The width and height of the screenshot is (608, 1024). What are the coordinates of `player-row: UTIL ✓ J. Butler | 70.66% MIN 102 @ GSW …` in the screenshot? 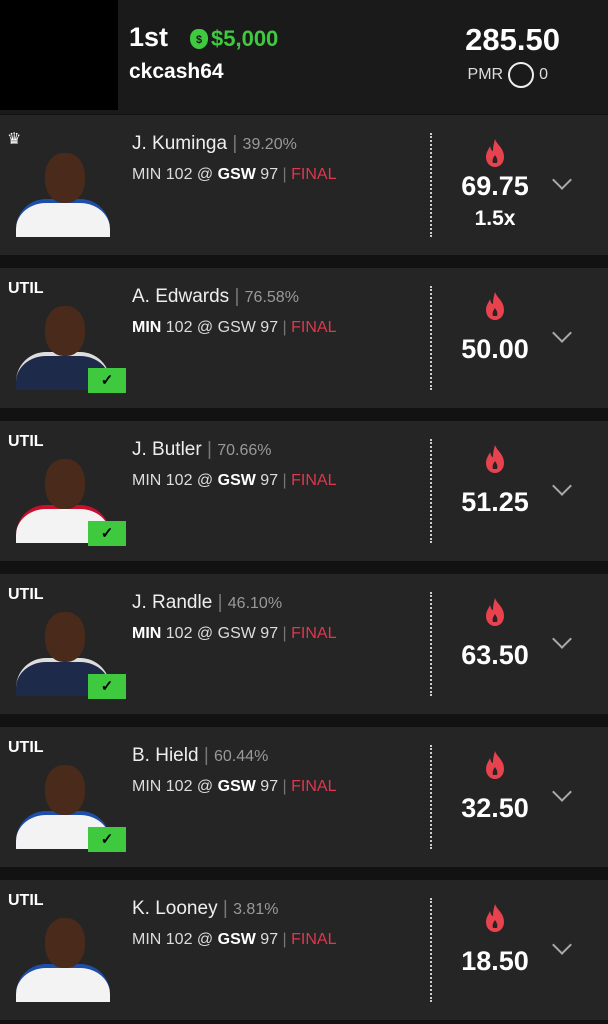 It's located at (304, 491).